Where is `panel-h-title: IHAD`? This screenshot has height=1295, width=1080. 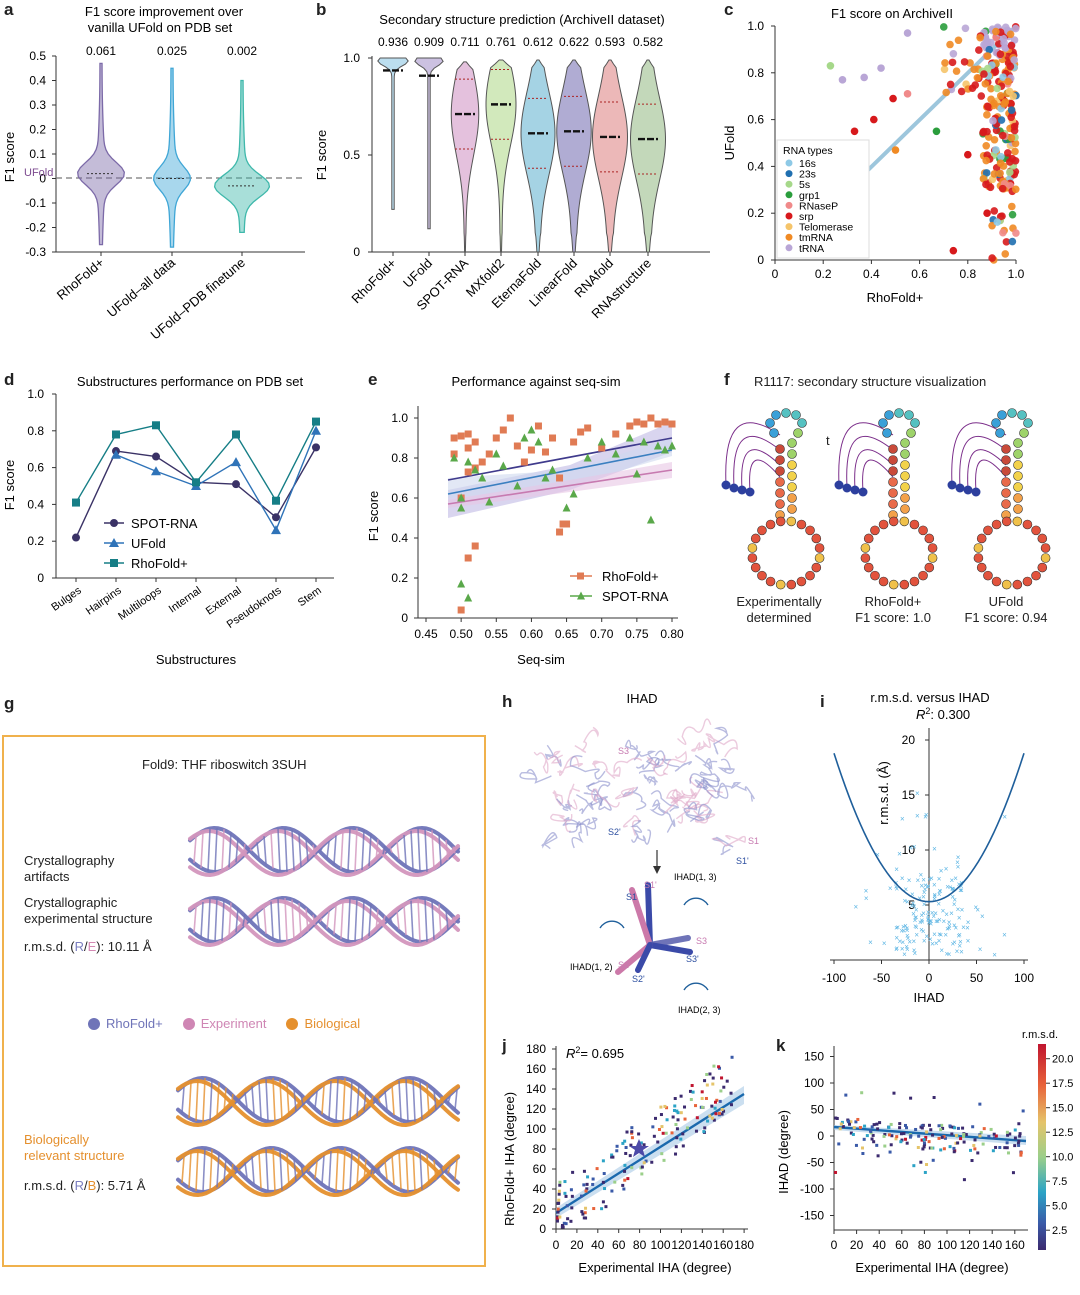
panel-h-title: IHAD is located at coordinates (641, 698).